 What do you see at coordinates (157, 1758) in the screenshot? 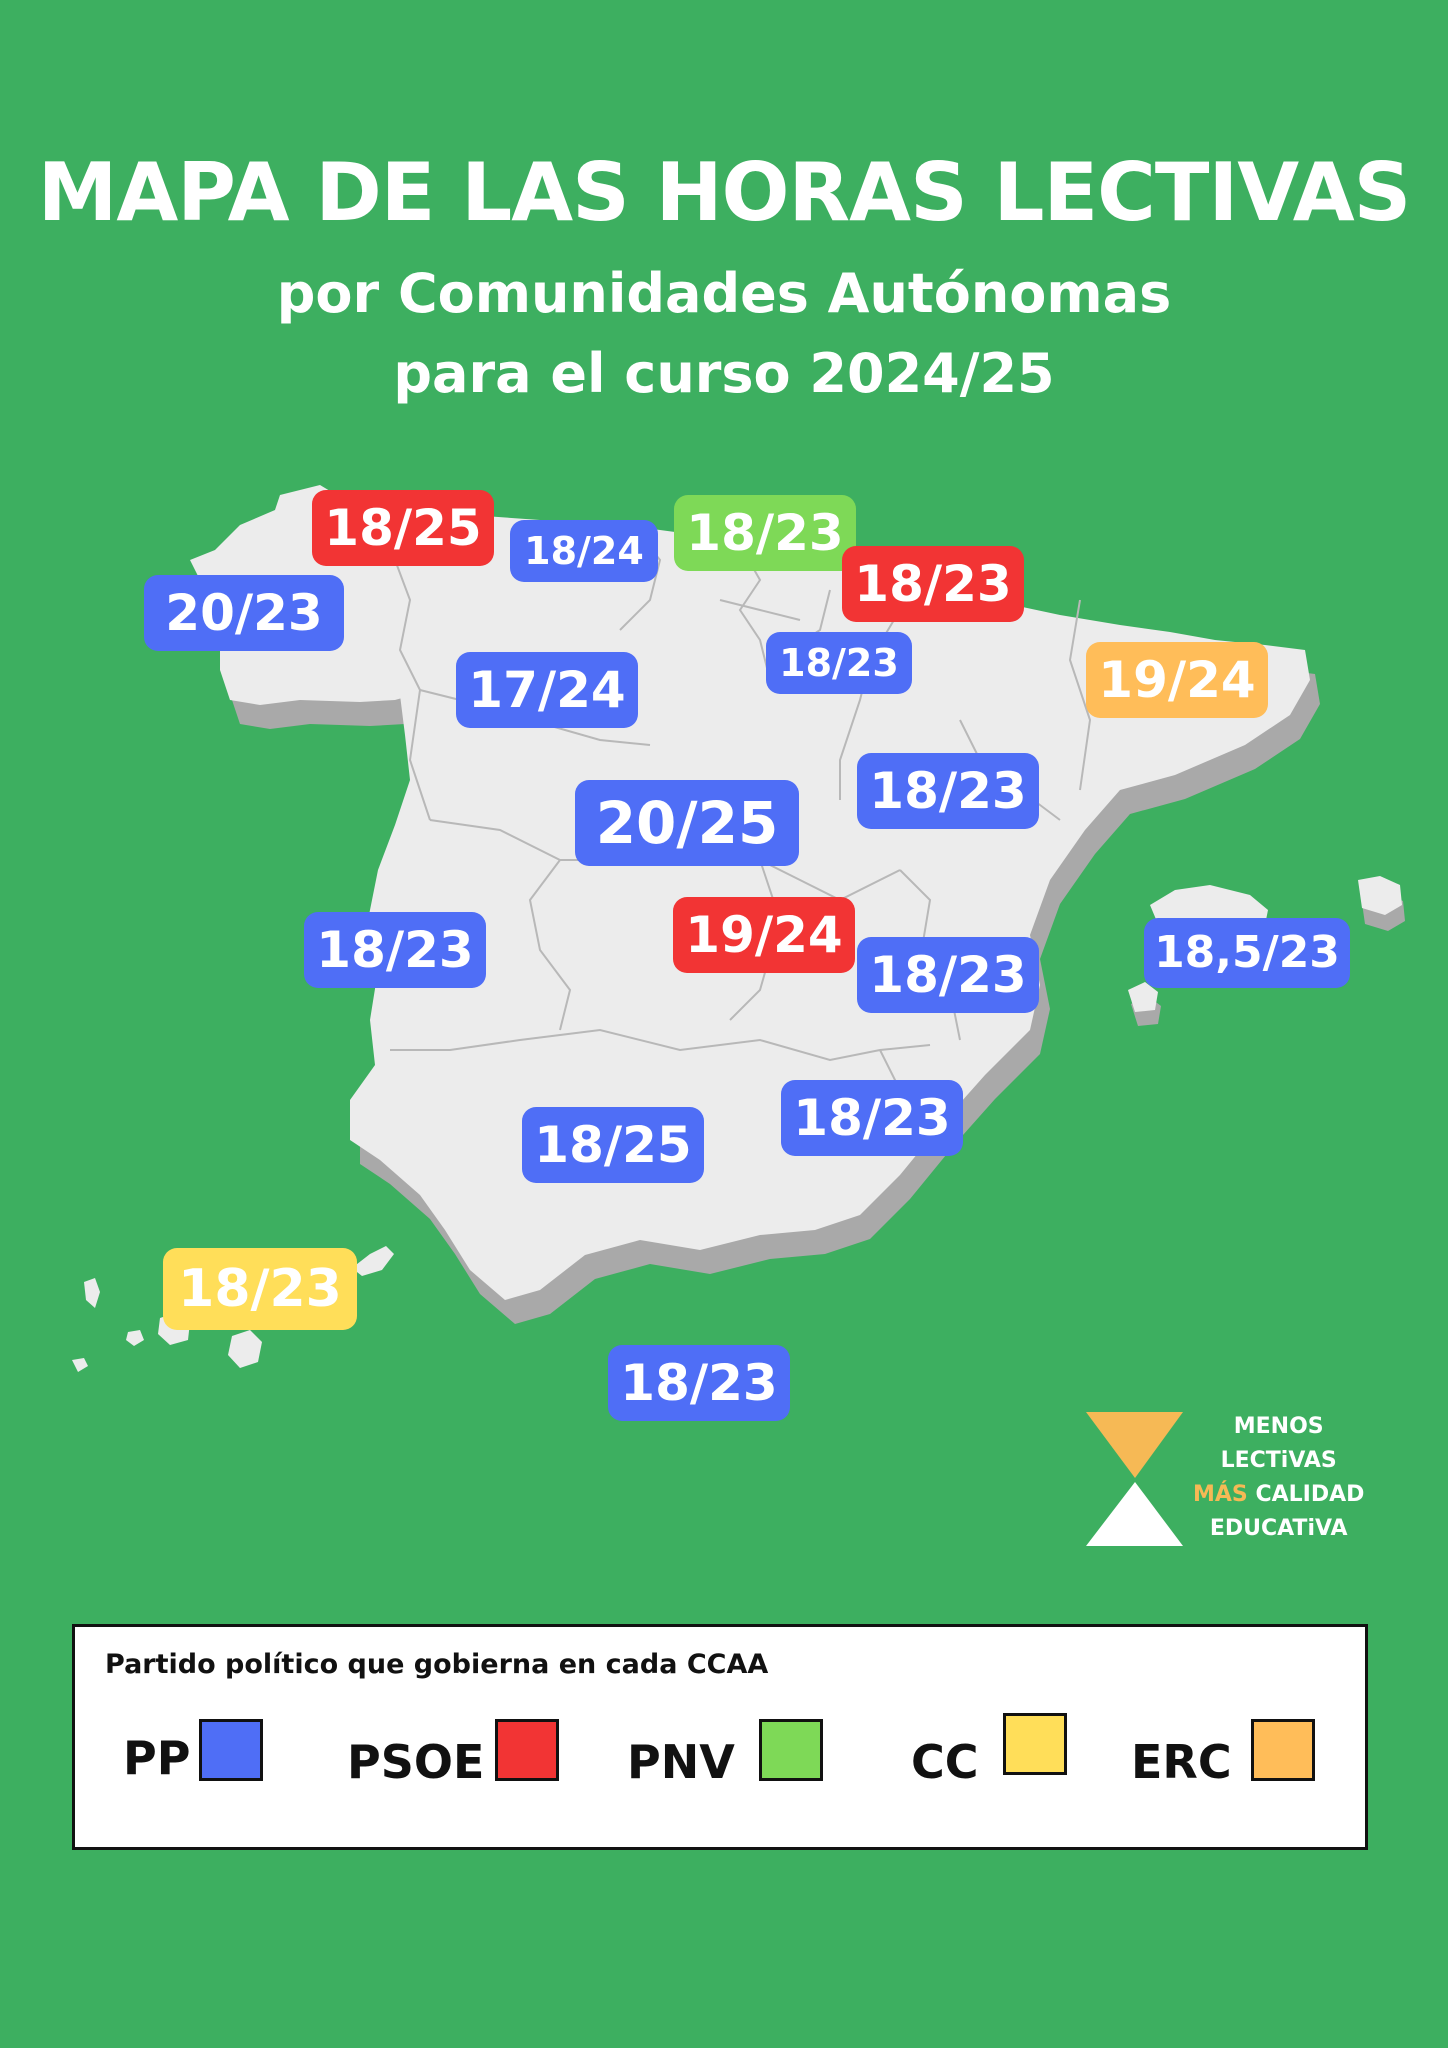
I see `legend-label: PP` at bounding box center [157, 1758].